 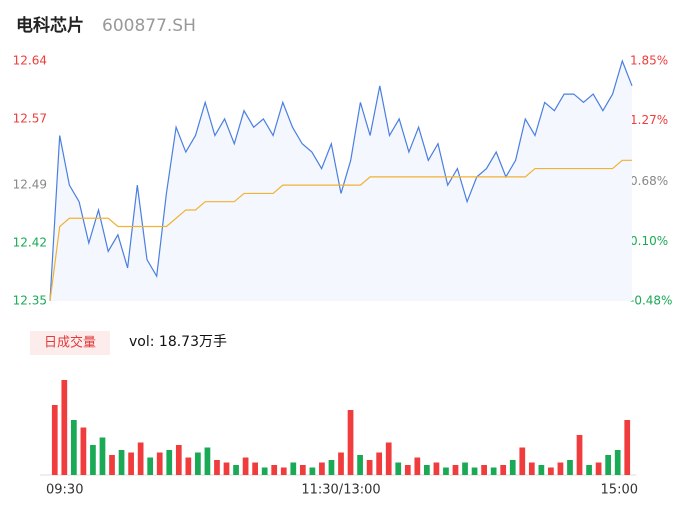 What do you see at coordinates (649, 181) in the screenshot?
I see `y2-tick-label: 0.68%` at bounding box center [649, 181].